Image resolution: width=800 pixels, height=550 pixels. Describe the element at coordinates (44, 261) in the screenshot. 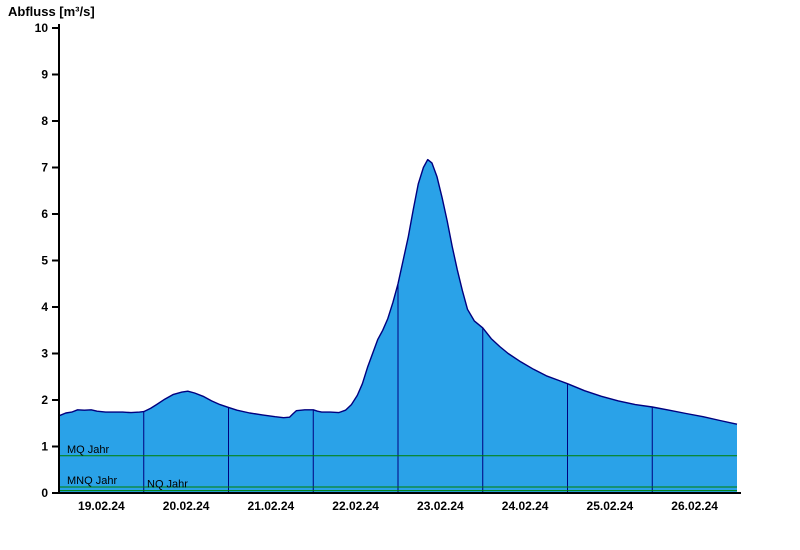

I see `y-tick-label: 5` at that location.